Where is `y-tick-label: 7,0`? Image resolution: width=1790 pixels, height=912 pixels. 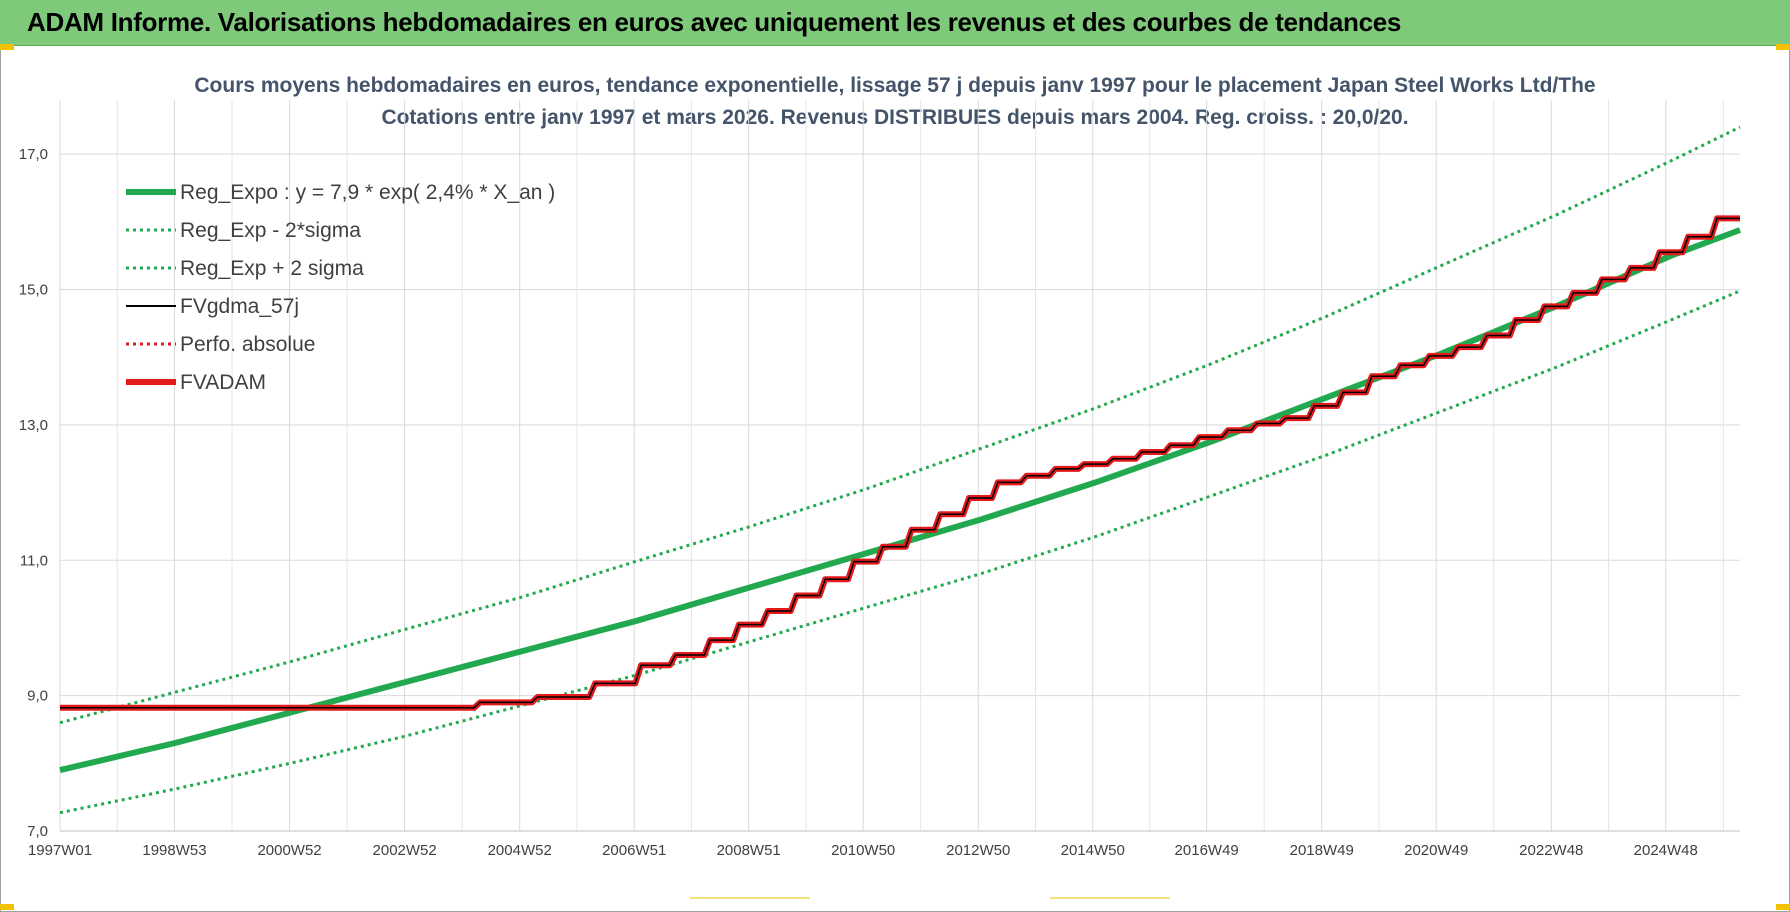
y-tick-label: 7,0 is located at coordinates (37, 831).